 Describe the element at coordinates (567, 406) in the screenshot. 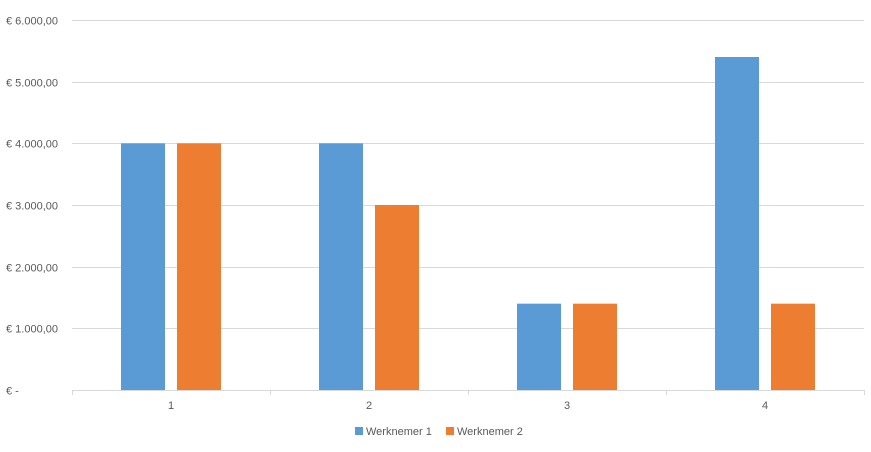

I see `x-tick-label: 3` at that location.